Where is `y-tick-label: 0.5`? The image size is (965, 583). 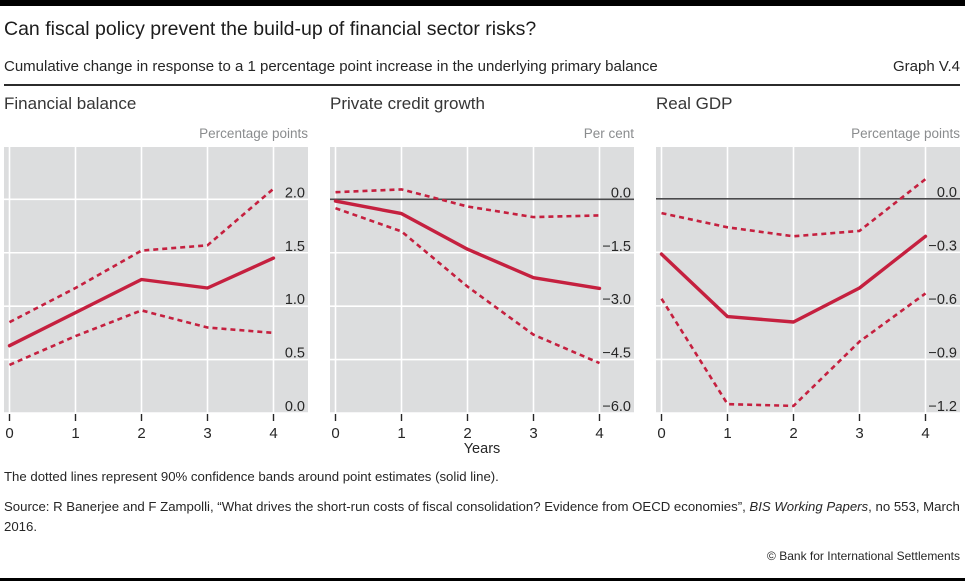
y-tick-label: 0.5 is located at coordinates (295, 354).